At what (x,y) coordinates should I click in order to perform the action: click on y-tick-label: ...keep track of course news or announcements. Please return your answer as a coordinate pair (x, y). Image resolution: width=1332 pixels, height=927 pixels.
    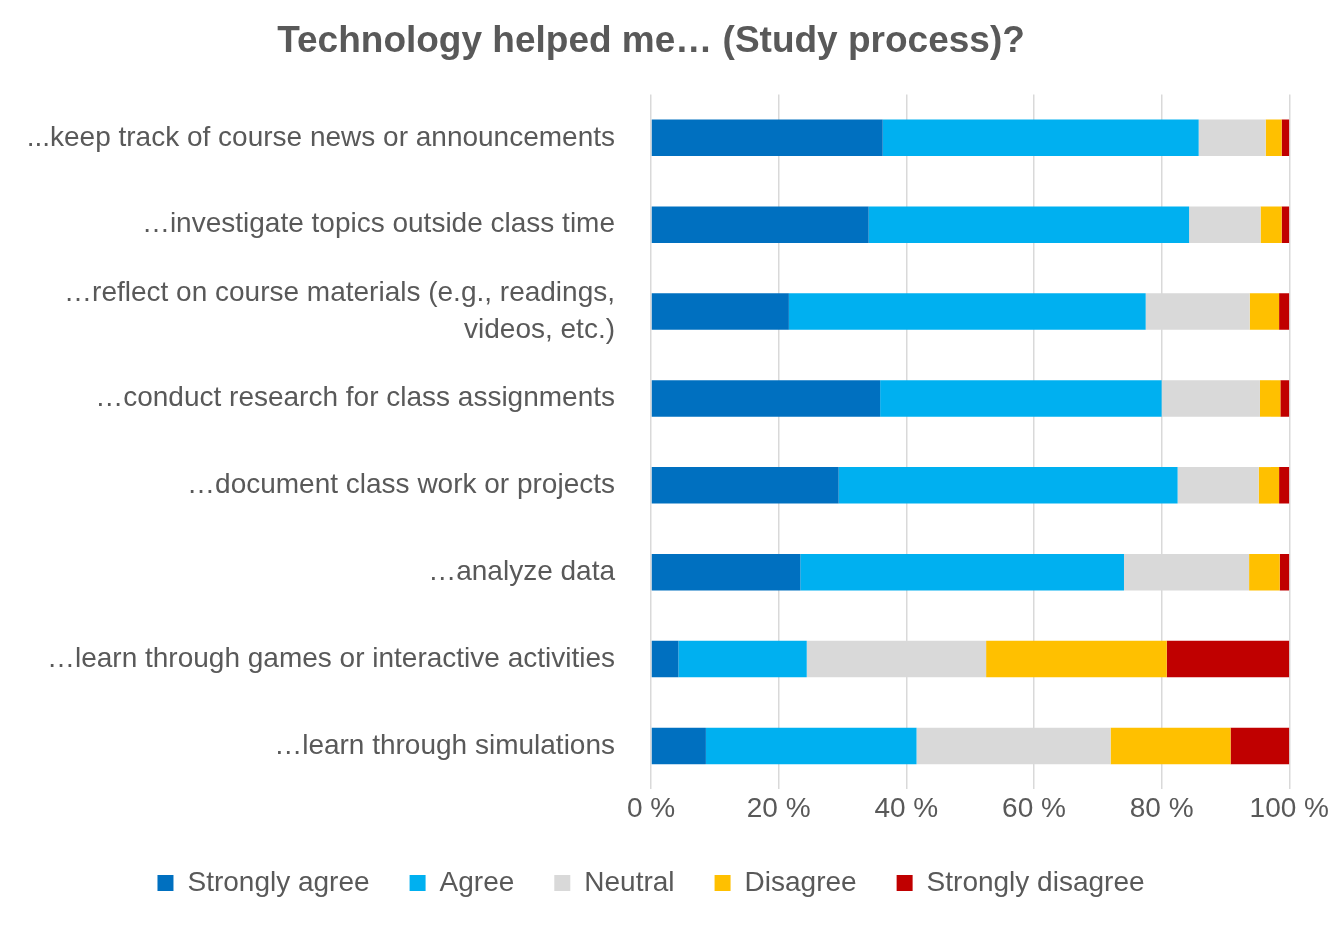
    Looking at the image, I should click on (320, 136).